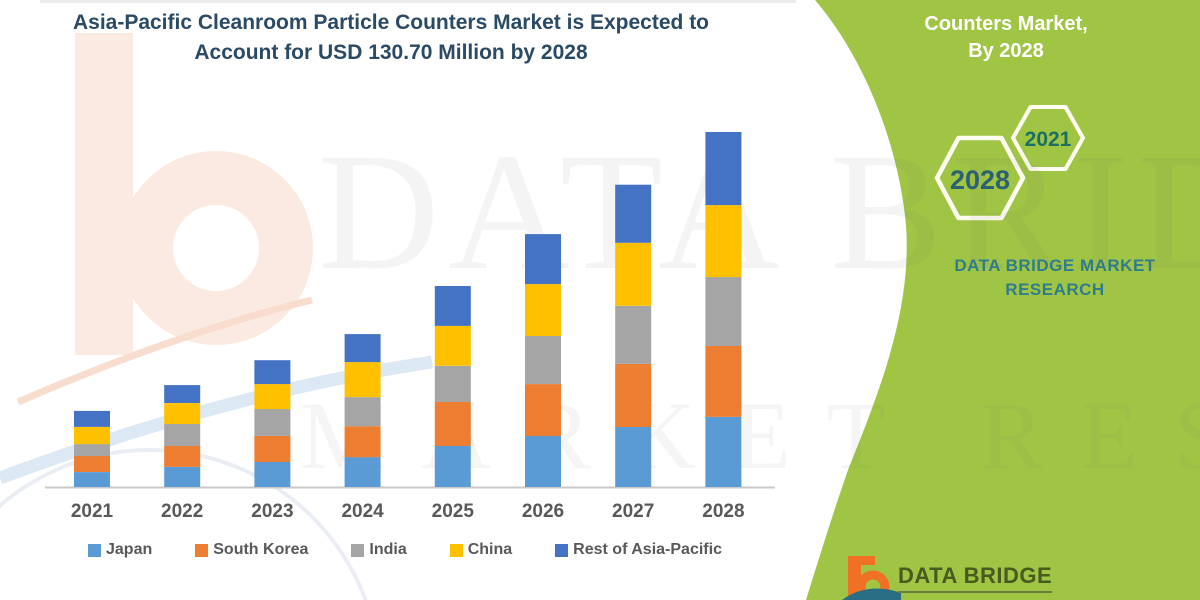 The height and width of the screenshot is (600, 1200). I want to click on panel-brand-line1: DATA BRIDGE MARKET, so click(1055, 265).